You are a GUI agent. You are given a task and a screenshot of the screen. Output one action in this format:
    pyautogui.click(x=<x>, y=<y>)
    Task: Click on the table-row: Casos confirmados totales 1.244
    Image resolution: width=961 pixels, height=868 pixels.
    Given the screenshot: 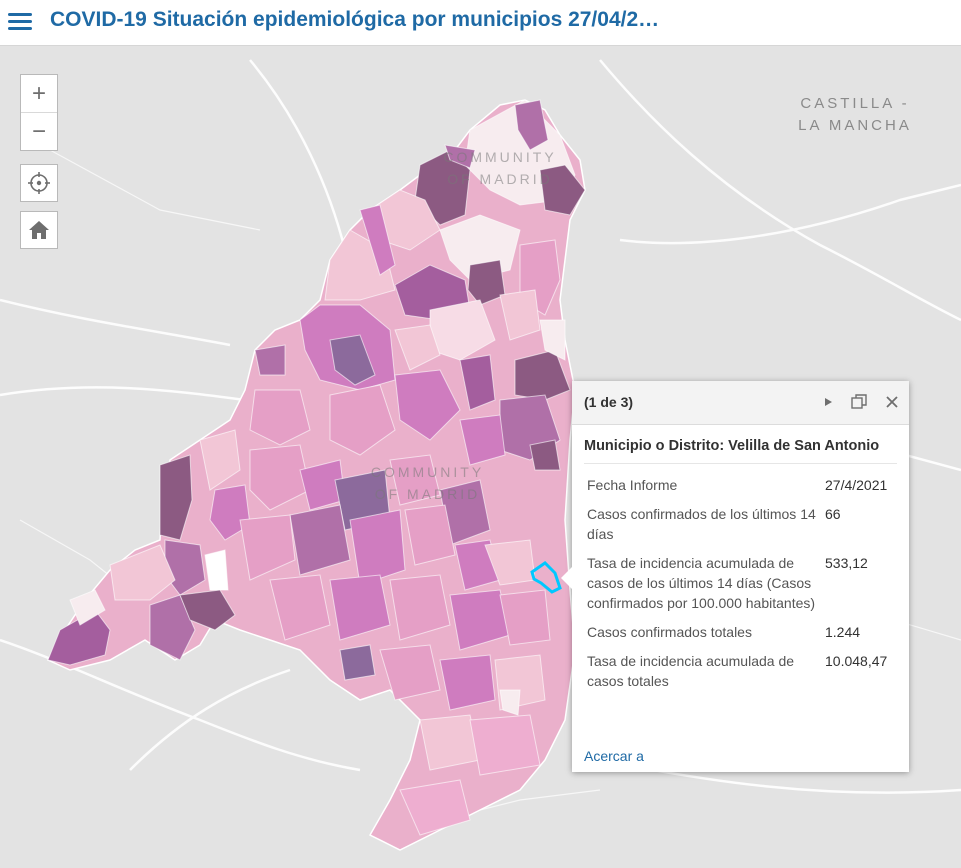 What is the action you would take?
    pyautogui.click(x=740, y=634)
    